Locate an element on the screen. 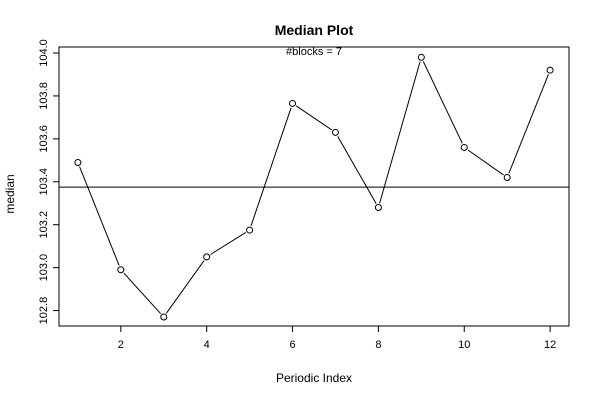 Image resolution: width=599 pixels, height=400 pixels. y-tick-label: 104.0 is located at coordinates (44, 53).